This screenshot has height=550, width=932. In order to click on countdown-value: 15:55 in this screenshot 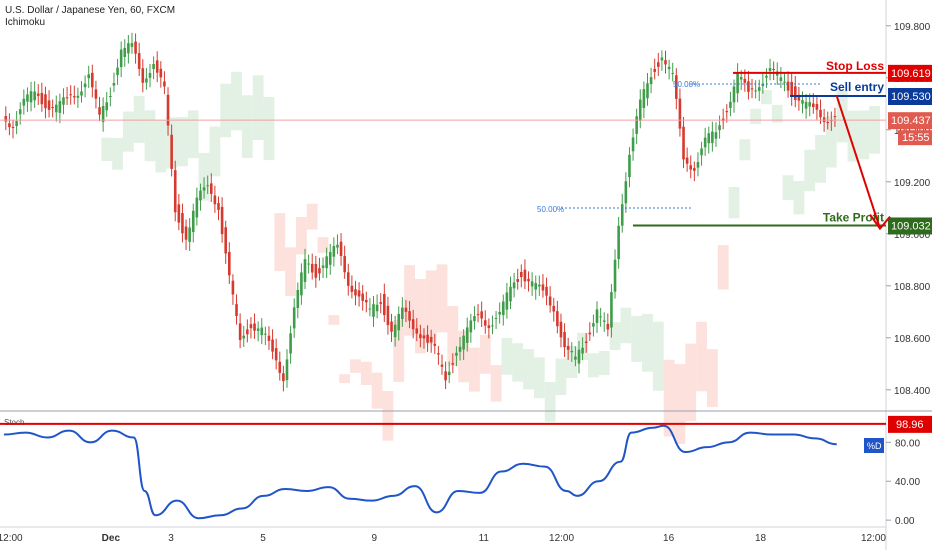, I will do `click(916, 138)`.